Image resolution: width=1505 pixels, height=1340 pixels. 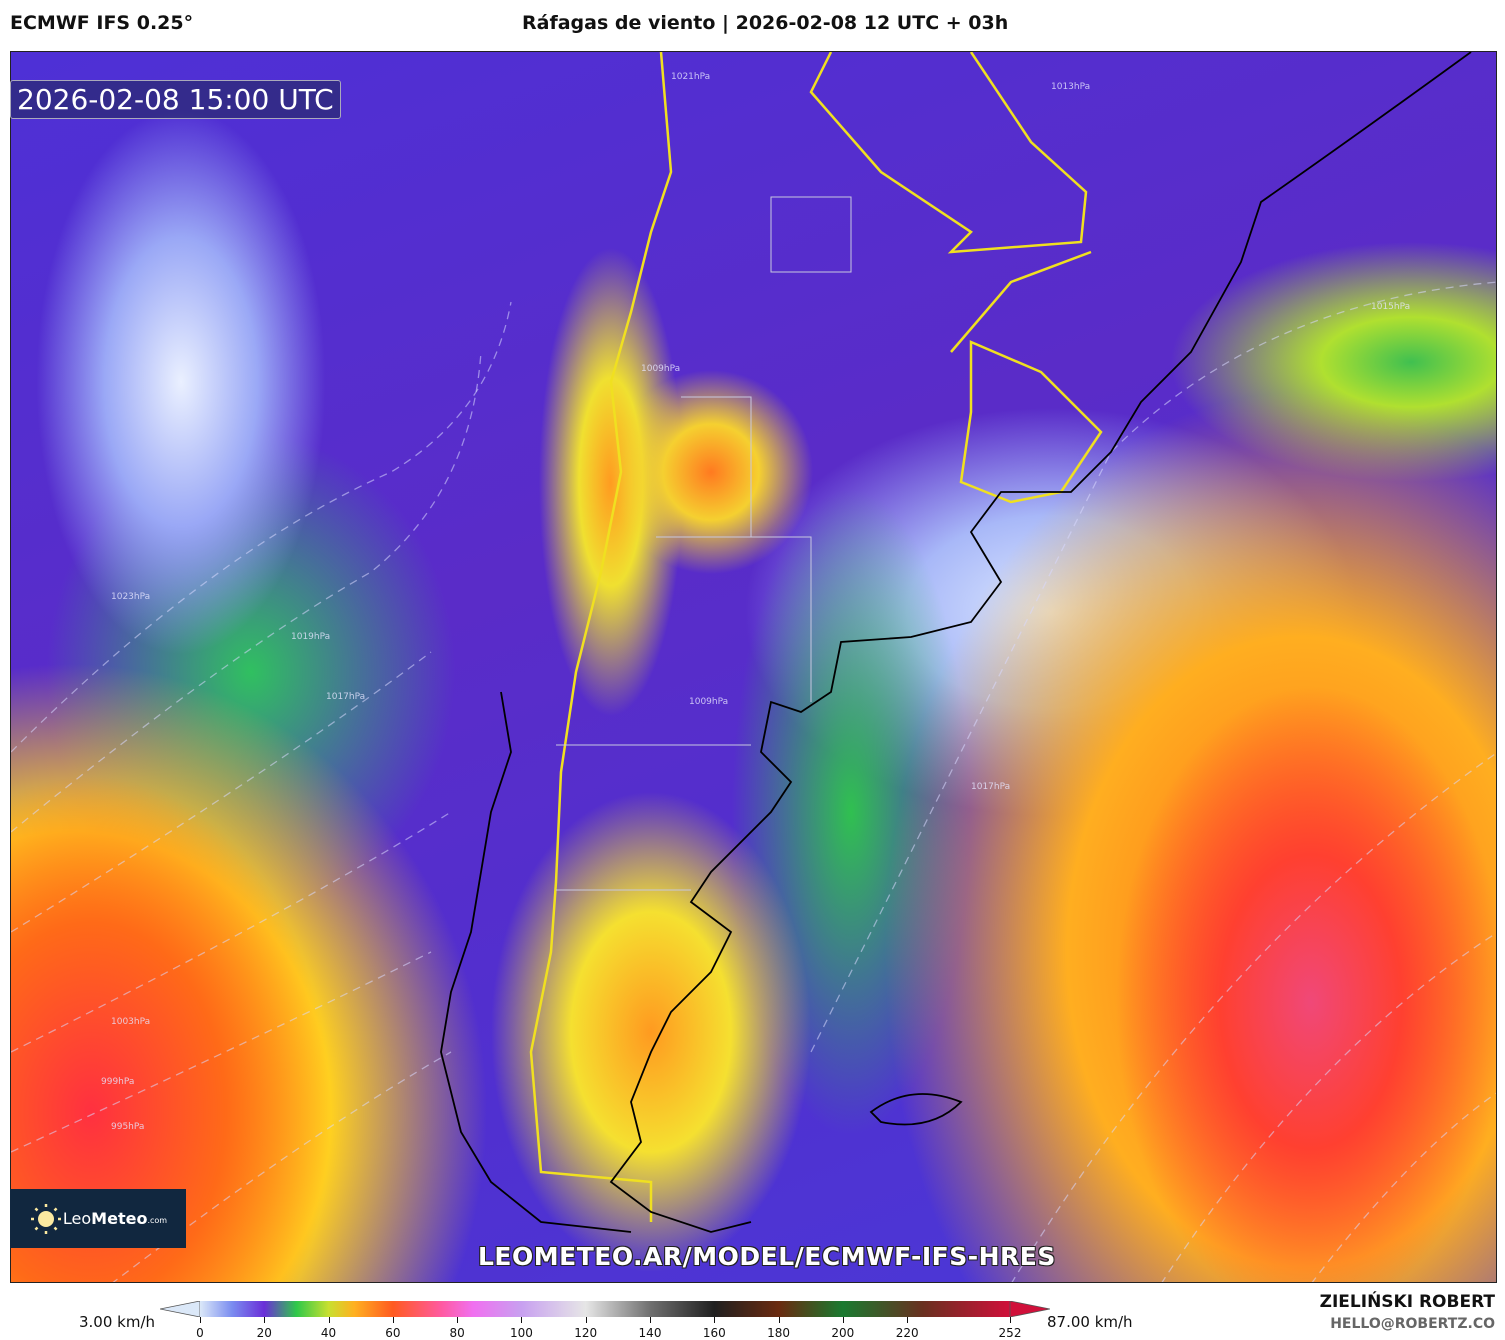 I want to click on colorbar-tick-label: 0, so click(x=200, y=1333).